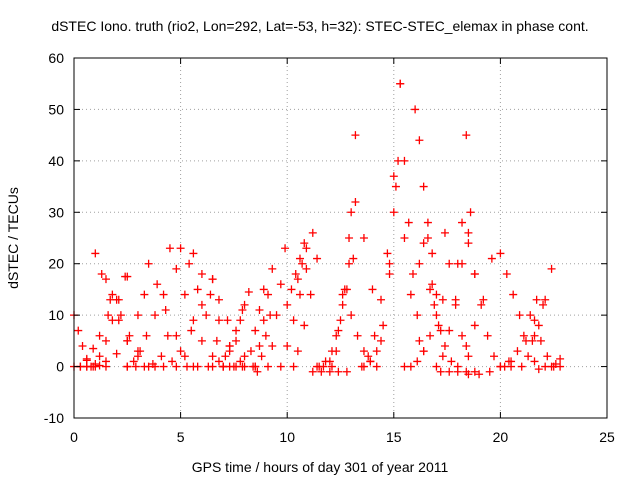 The width and height of the screenshot is (640, 480). What do you see at coordinates (56, 212) in the screenshot?
I see `y-tick-label: 30` at bounding box center [56, 212].